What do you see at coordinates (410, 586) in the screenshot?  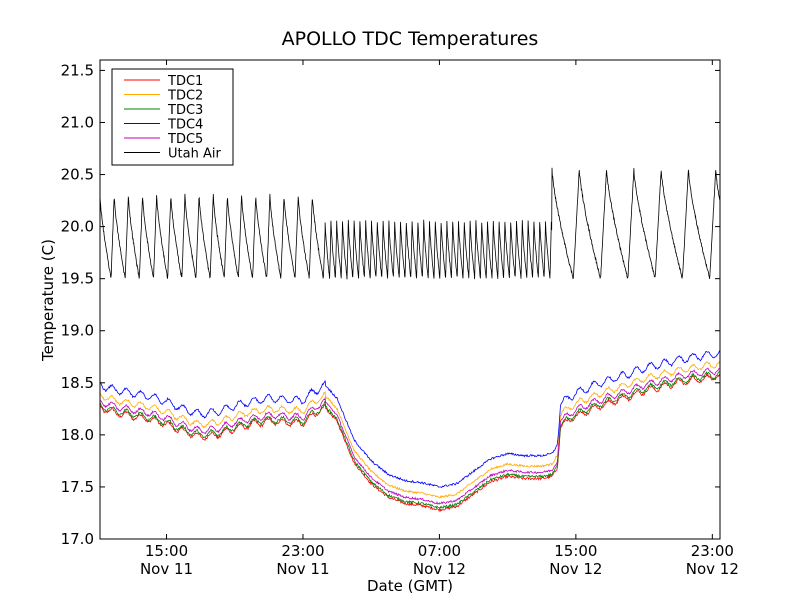 I see `x-axis-label: Date (GMT)` at bounding box center [410, 586].